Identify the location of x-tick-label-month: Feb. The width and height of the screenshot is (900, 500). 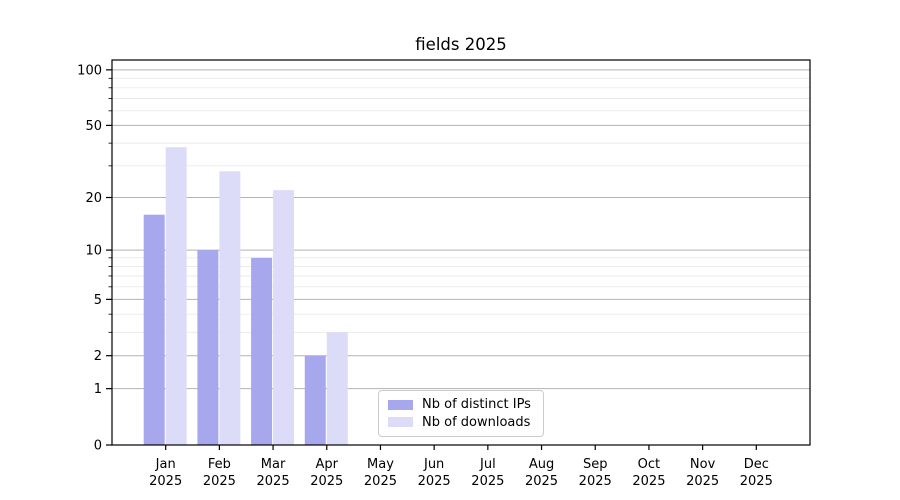
(219, 464).